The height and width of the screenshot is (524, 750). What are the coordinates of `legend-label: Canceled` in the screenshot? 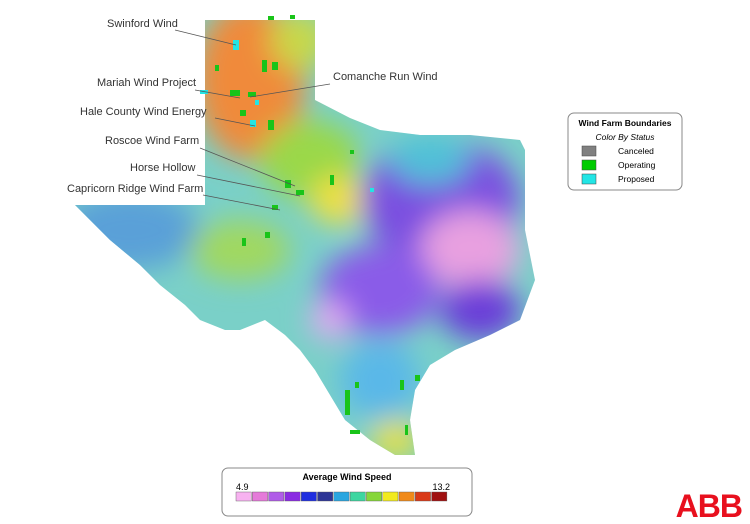 It's located at (636, 151).